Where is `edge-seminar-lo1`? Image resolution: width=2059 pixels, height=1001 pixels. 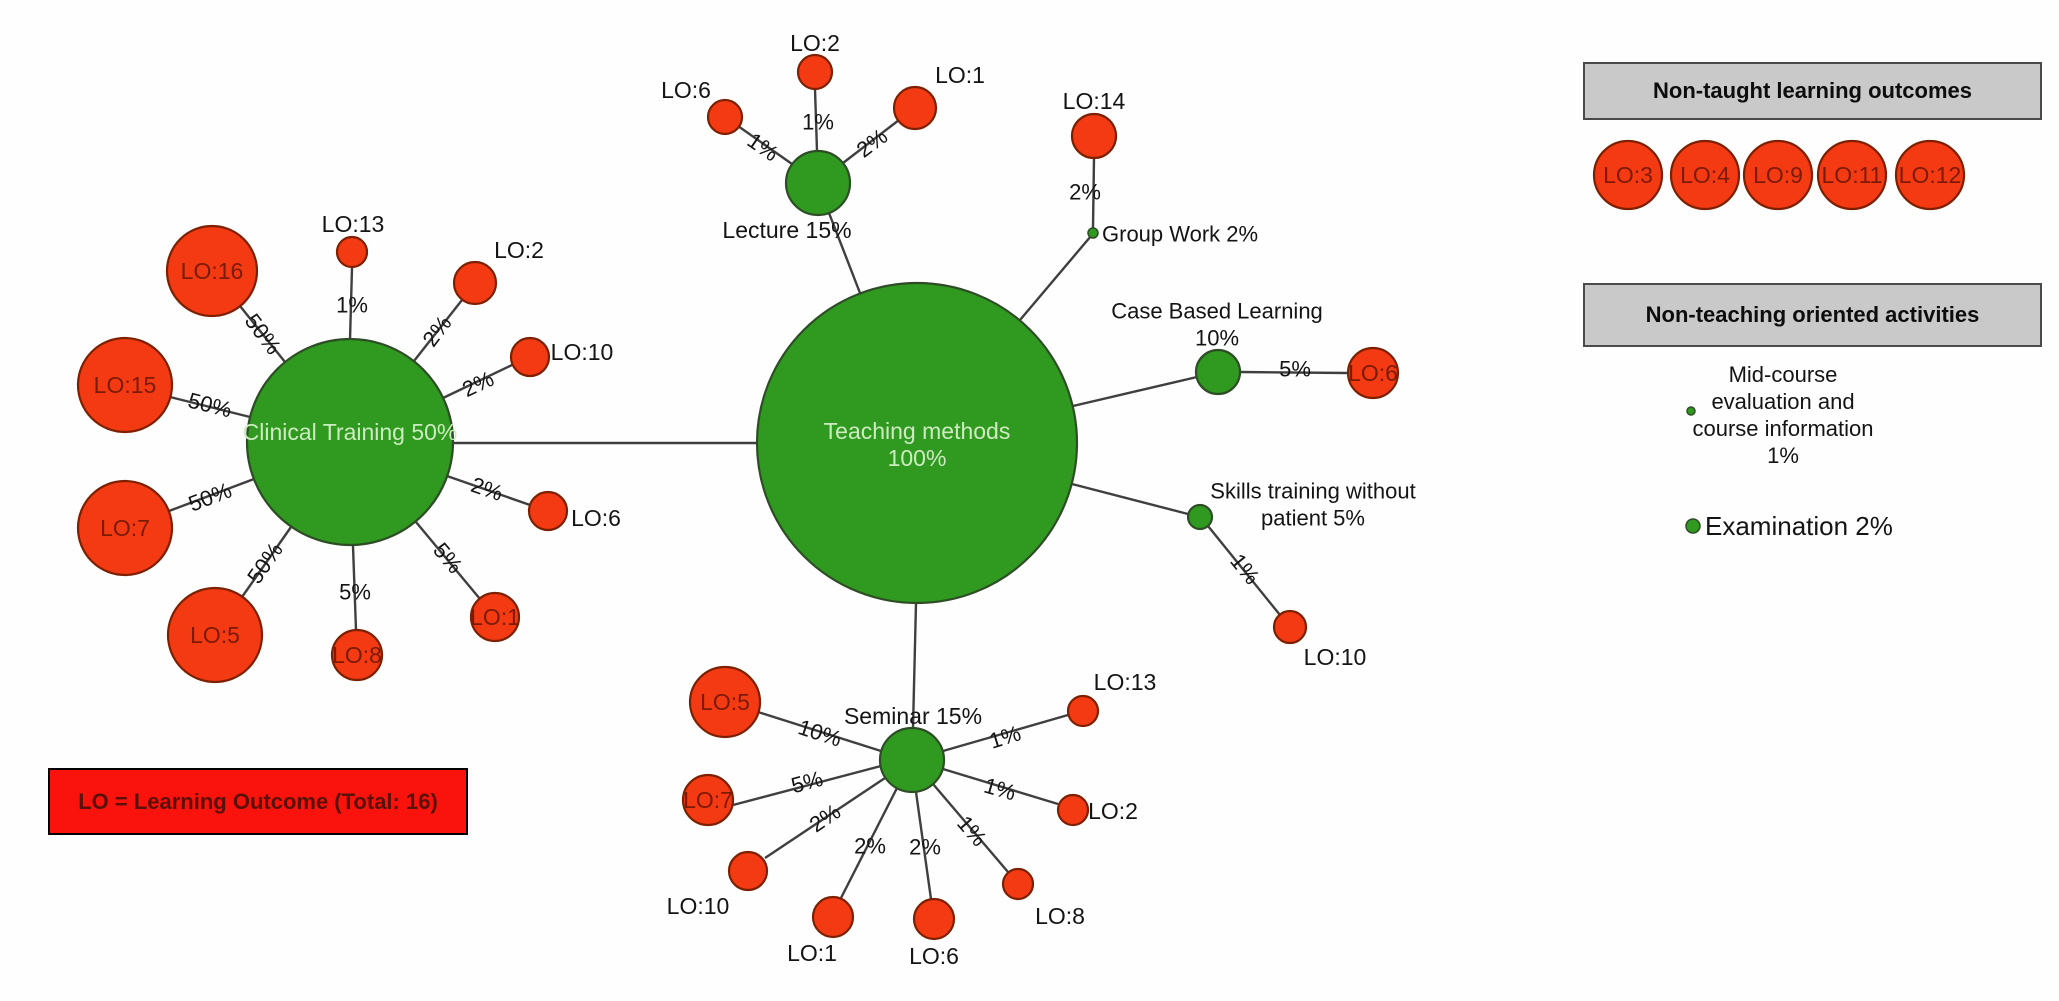
edge-seminar-lo1 is located at coordinates (869, 843).